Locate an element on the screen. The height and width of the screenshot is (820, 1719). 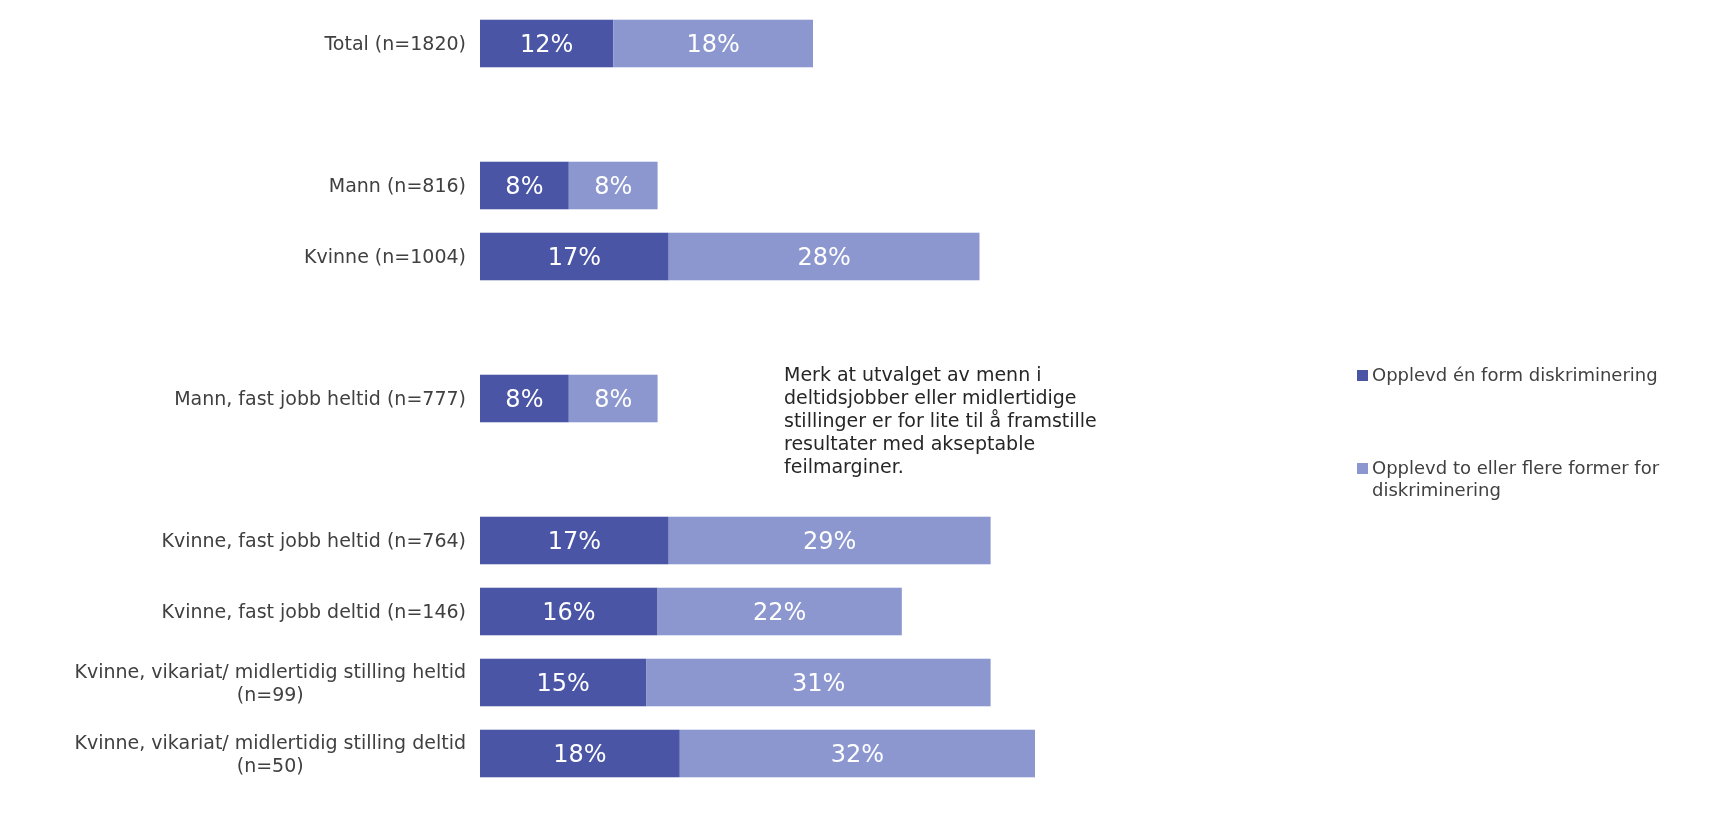
data-label: 12% is located at coordinates (546, 43).